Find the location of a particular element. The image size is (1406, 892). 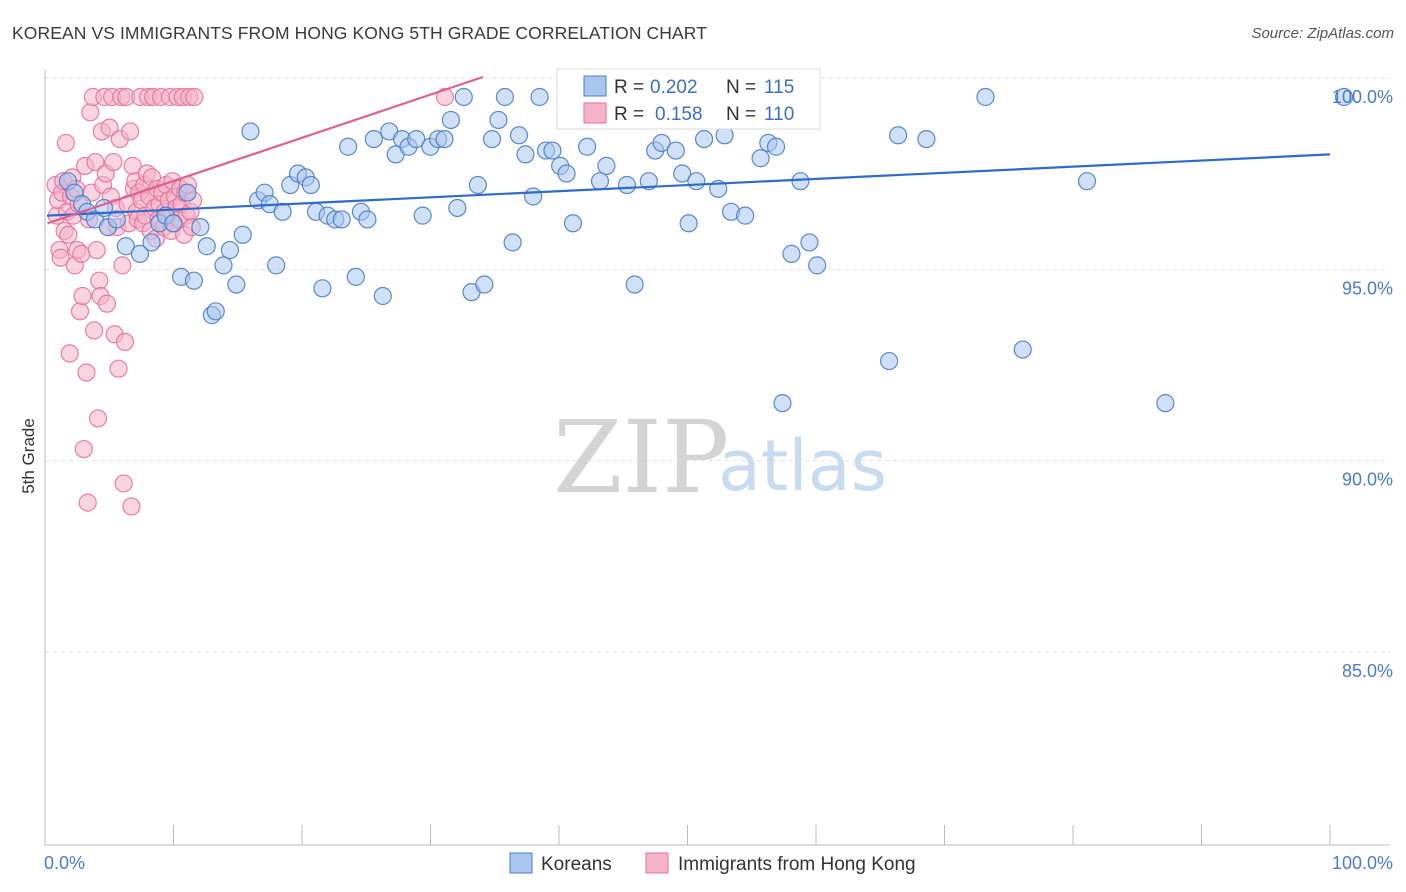

legend-r-label-1: R = is located at coordinates (629, 87).